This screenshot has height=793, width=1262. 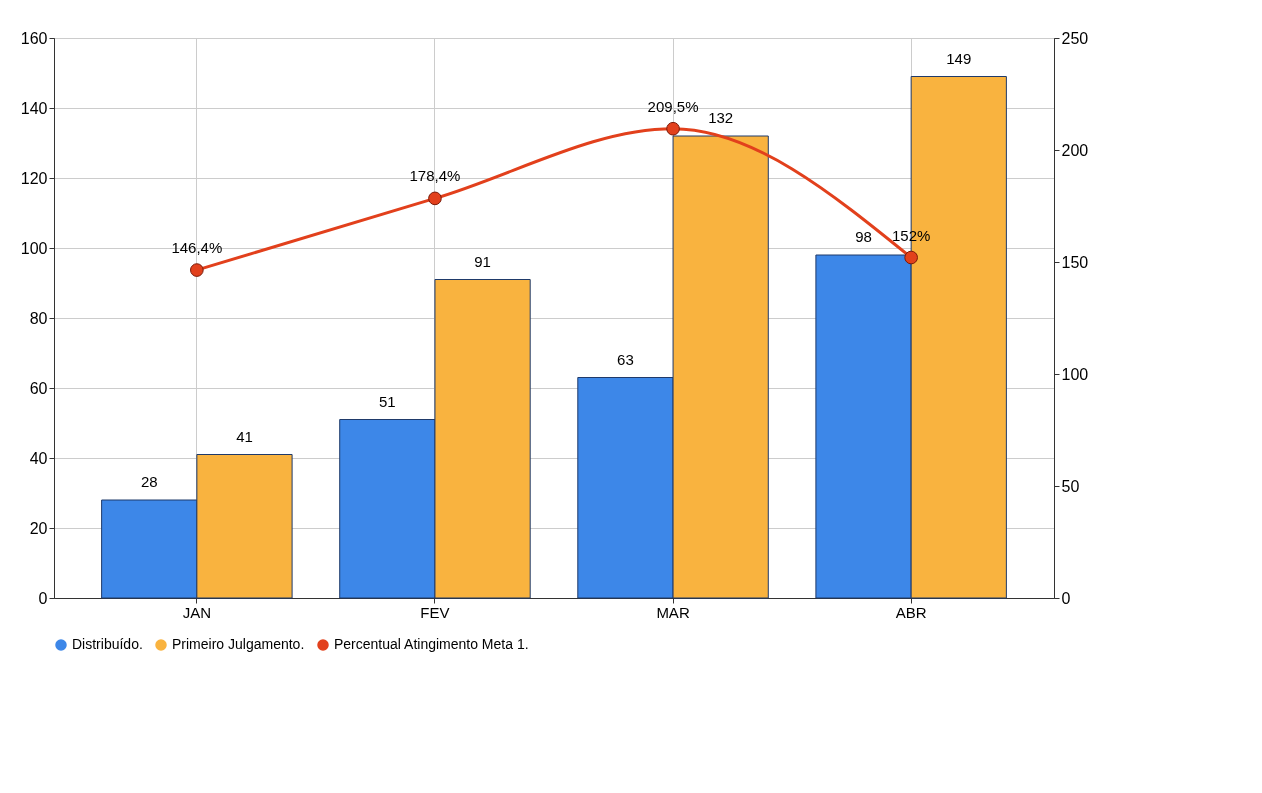 I want to click on x-tick-label: MAR, so click(x=673, y=612).